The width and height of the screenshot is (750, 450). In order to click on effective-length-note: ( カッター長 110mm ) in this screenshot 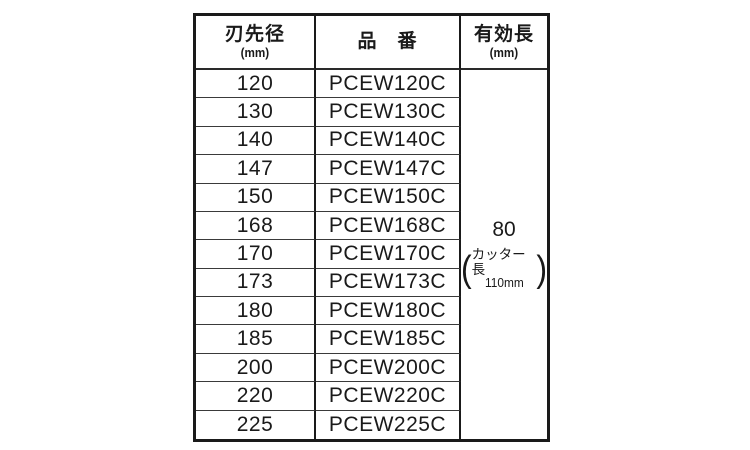, I will do `click(504, 268)`.